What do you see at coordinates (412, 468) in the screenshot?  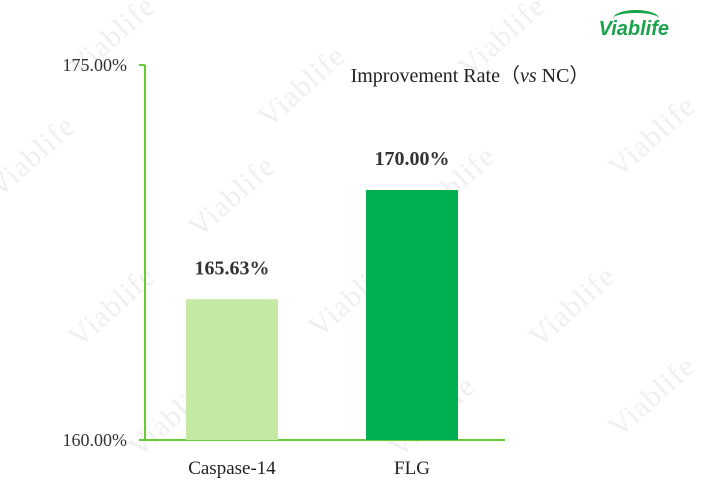 I see `x-tick-label: FLG` at bounding box center [412, 468].